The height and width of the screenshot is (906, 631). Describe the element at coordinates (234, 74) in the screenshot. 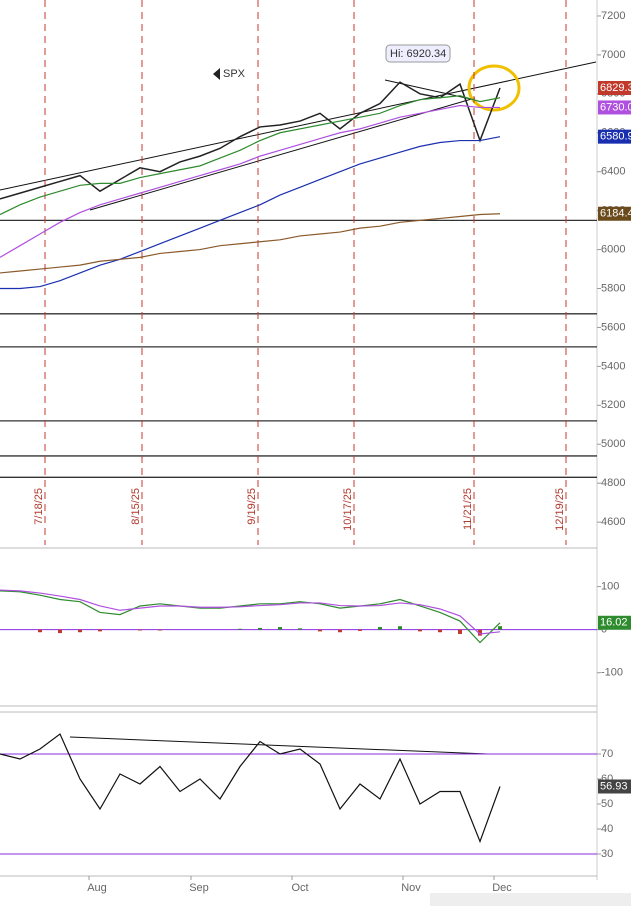

I see `symbol-label: SPX` at that location.